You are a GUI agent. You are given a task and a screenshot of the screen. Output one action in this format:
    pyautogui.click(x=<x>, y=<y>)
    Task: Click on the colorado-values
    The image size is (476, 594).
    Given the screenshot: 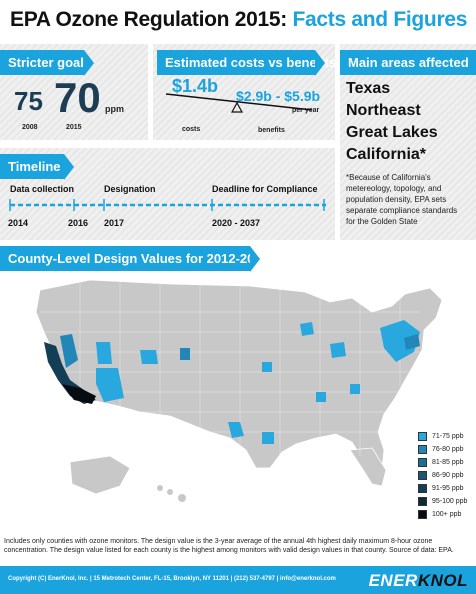 What is the action you would take?
    pyautogui.click(x=149, y=357)
    